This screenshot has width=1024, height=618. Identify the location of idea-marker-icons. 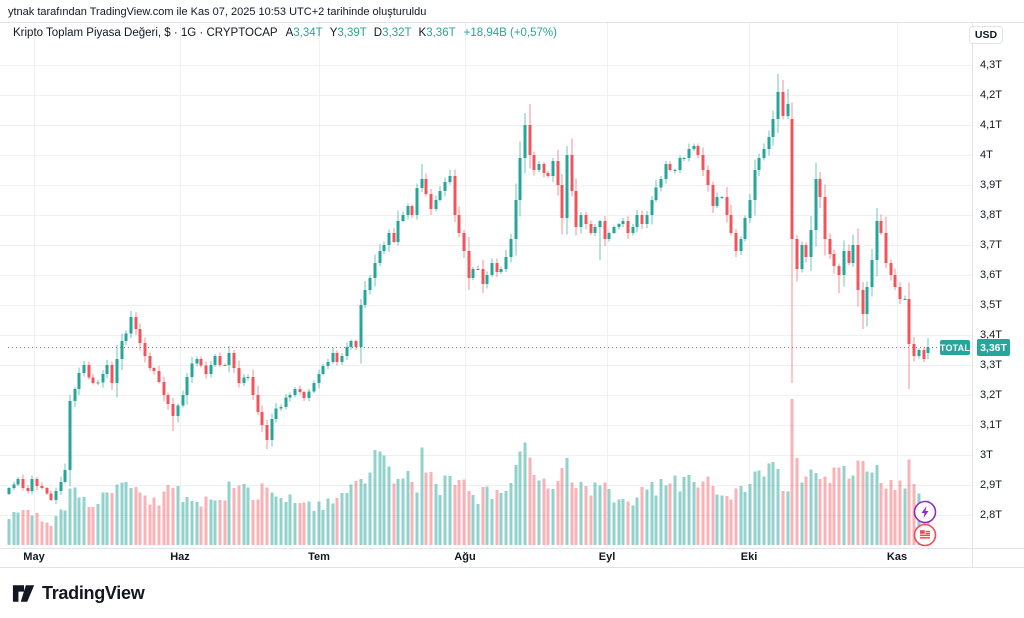
(926, 525).